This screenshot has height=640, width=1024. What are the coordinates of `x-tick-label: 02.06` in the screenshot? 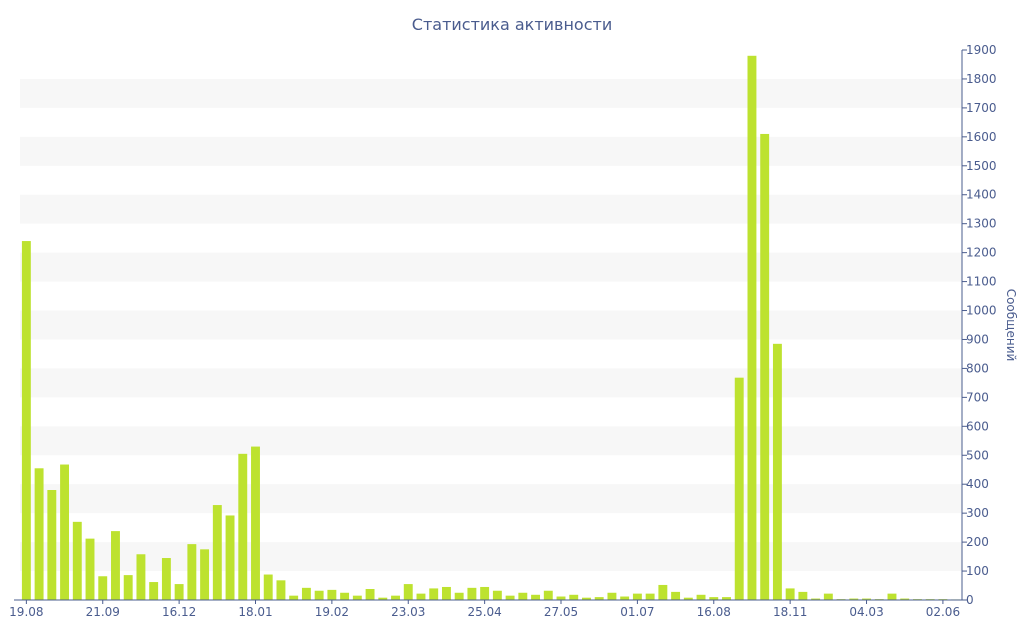 It's located at (943, 612).